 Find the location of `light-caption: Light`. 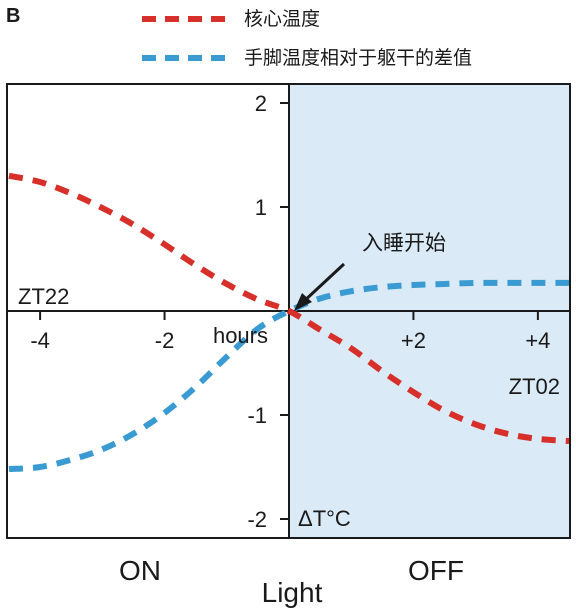

light-caption: Light is located at coordinates (292, 592).